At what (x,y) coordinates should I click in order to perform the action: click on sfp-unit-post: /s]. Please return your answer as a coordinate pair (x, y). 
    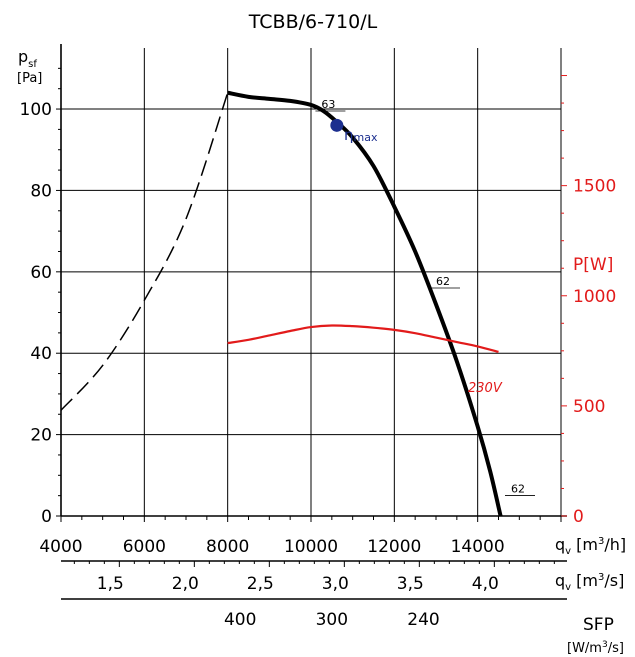
    Looking at the image, I should click on (616, 648).